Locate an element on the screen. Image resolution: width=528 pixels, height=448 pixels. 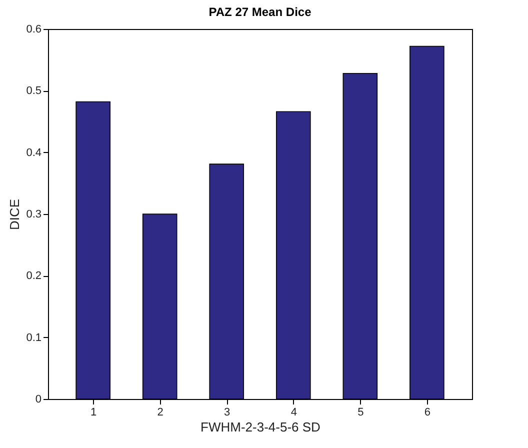
y-tick-label: 0.5 is located at coordinates (34, 91).